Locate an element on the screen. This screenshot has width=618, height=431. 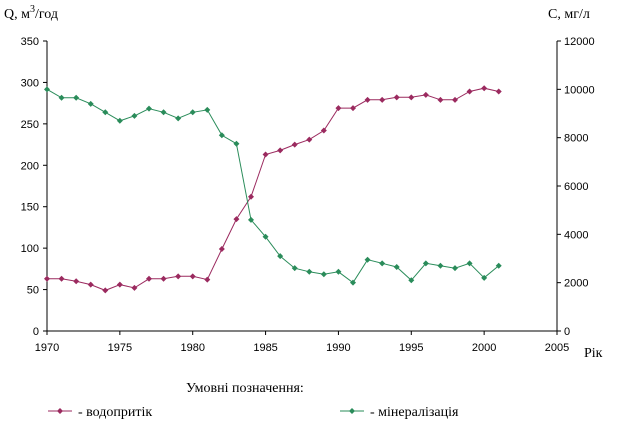
x-tick-label: 2000 is located at coordinates (484, 348).